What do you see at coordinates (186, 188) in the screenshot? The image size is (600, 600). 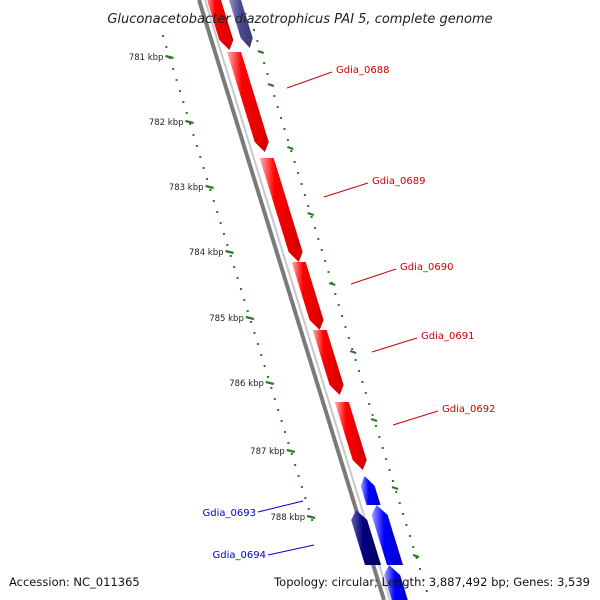 I see `tick-label: 783 kbp` at bounding box center [186, 188].